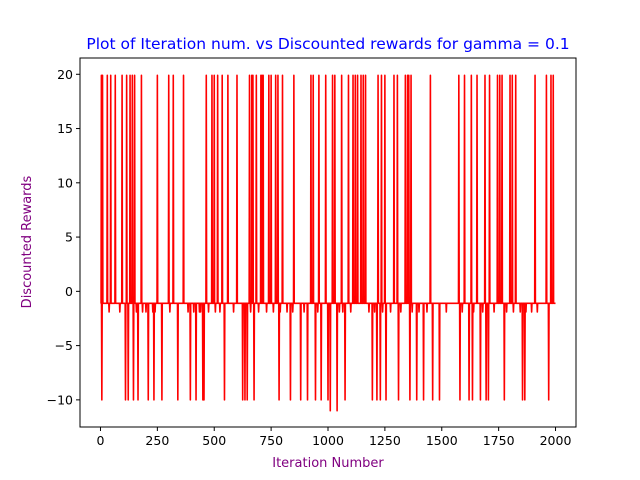  What do you see at coordinates (65, 74) in the screenshot?
I see `y-tick-label: 20` at bounding box center [65, 74].